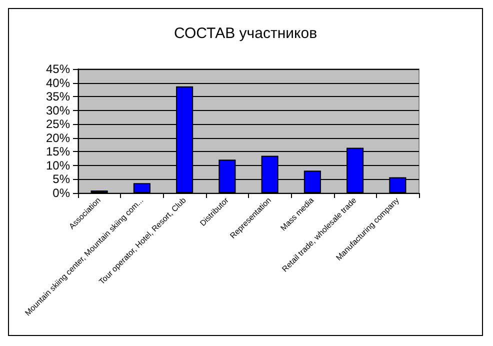  Describe the element at coordinates (61, 193) in the screenshot. I see `y-tick-label: 0%` at that location.